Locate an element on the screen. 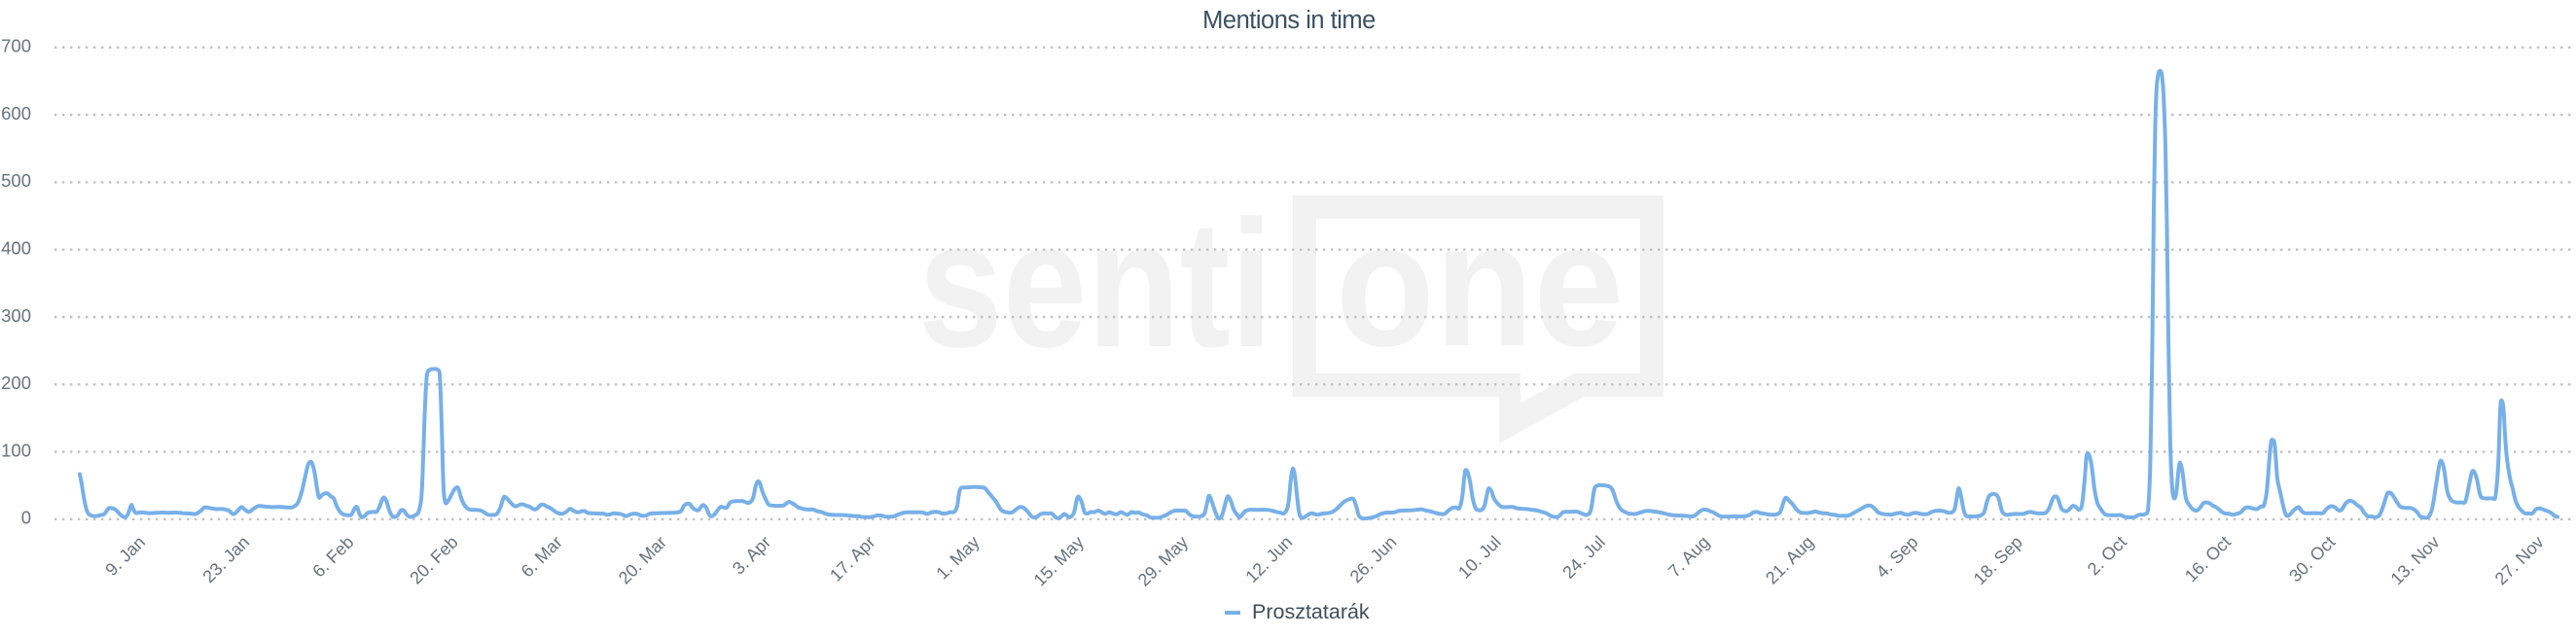  svg-text: 200 is located at coordinates (16, 382).